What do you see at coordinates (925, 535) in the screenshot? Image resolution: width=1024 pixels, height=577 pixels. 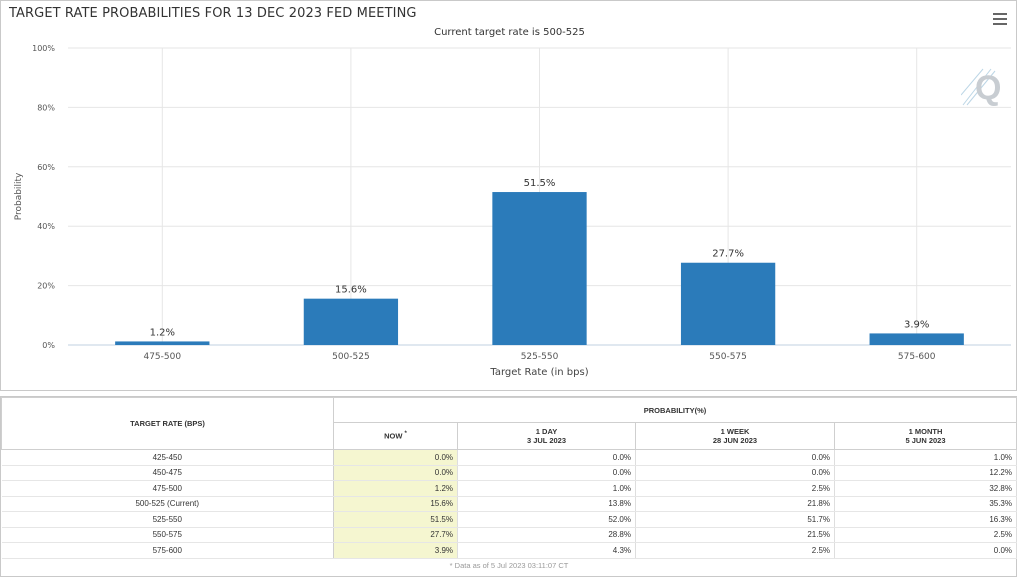 I see `cell-month: 2.5%` at bounding box center [925, 535].